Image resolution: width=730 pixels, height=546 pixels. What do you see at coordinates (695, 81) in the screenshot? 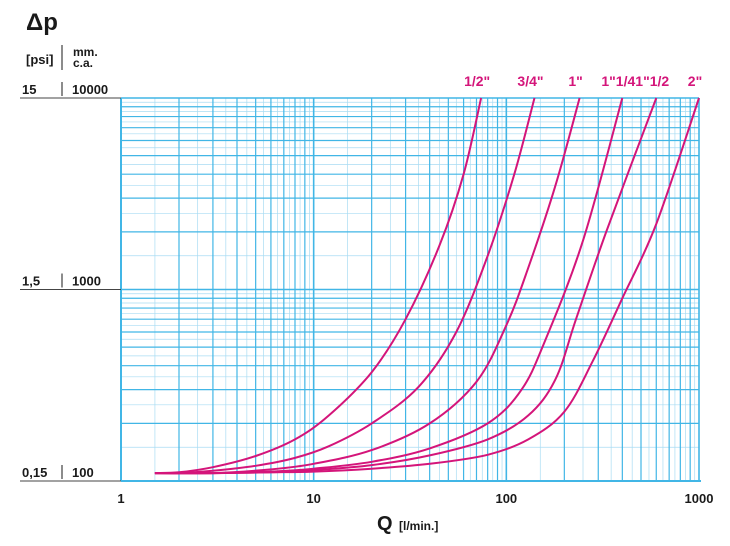
I see `series-label: 2"` at bounding box center [695, 81].